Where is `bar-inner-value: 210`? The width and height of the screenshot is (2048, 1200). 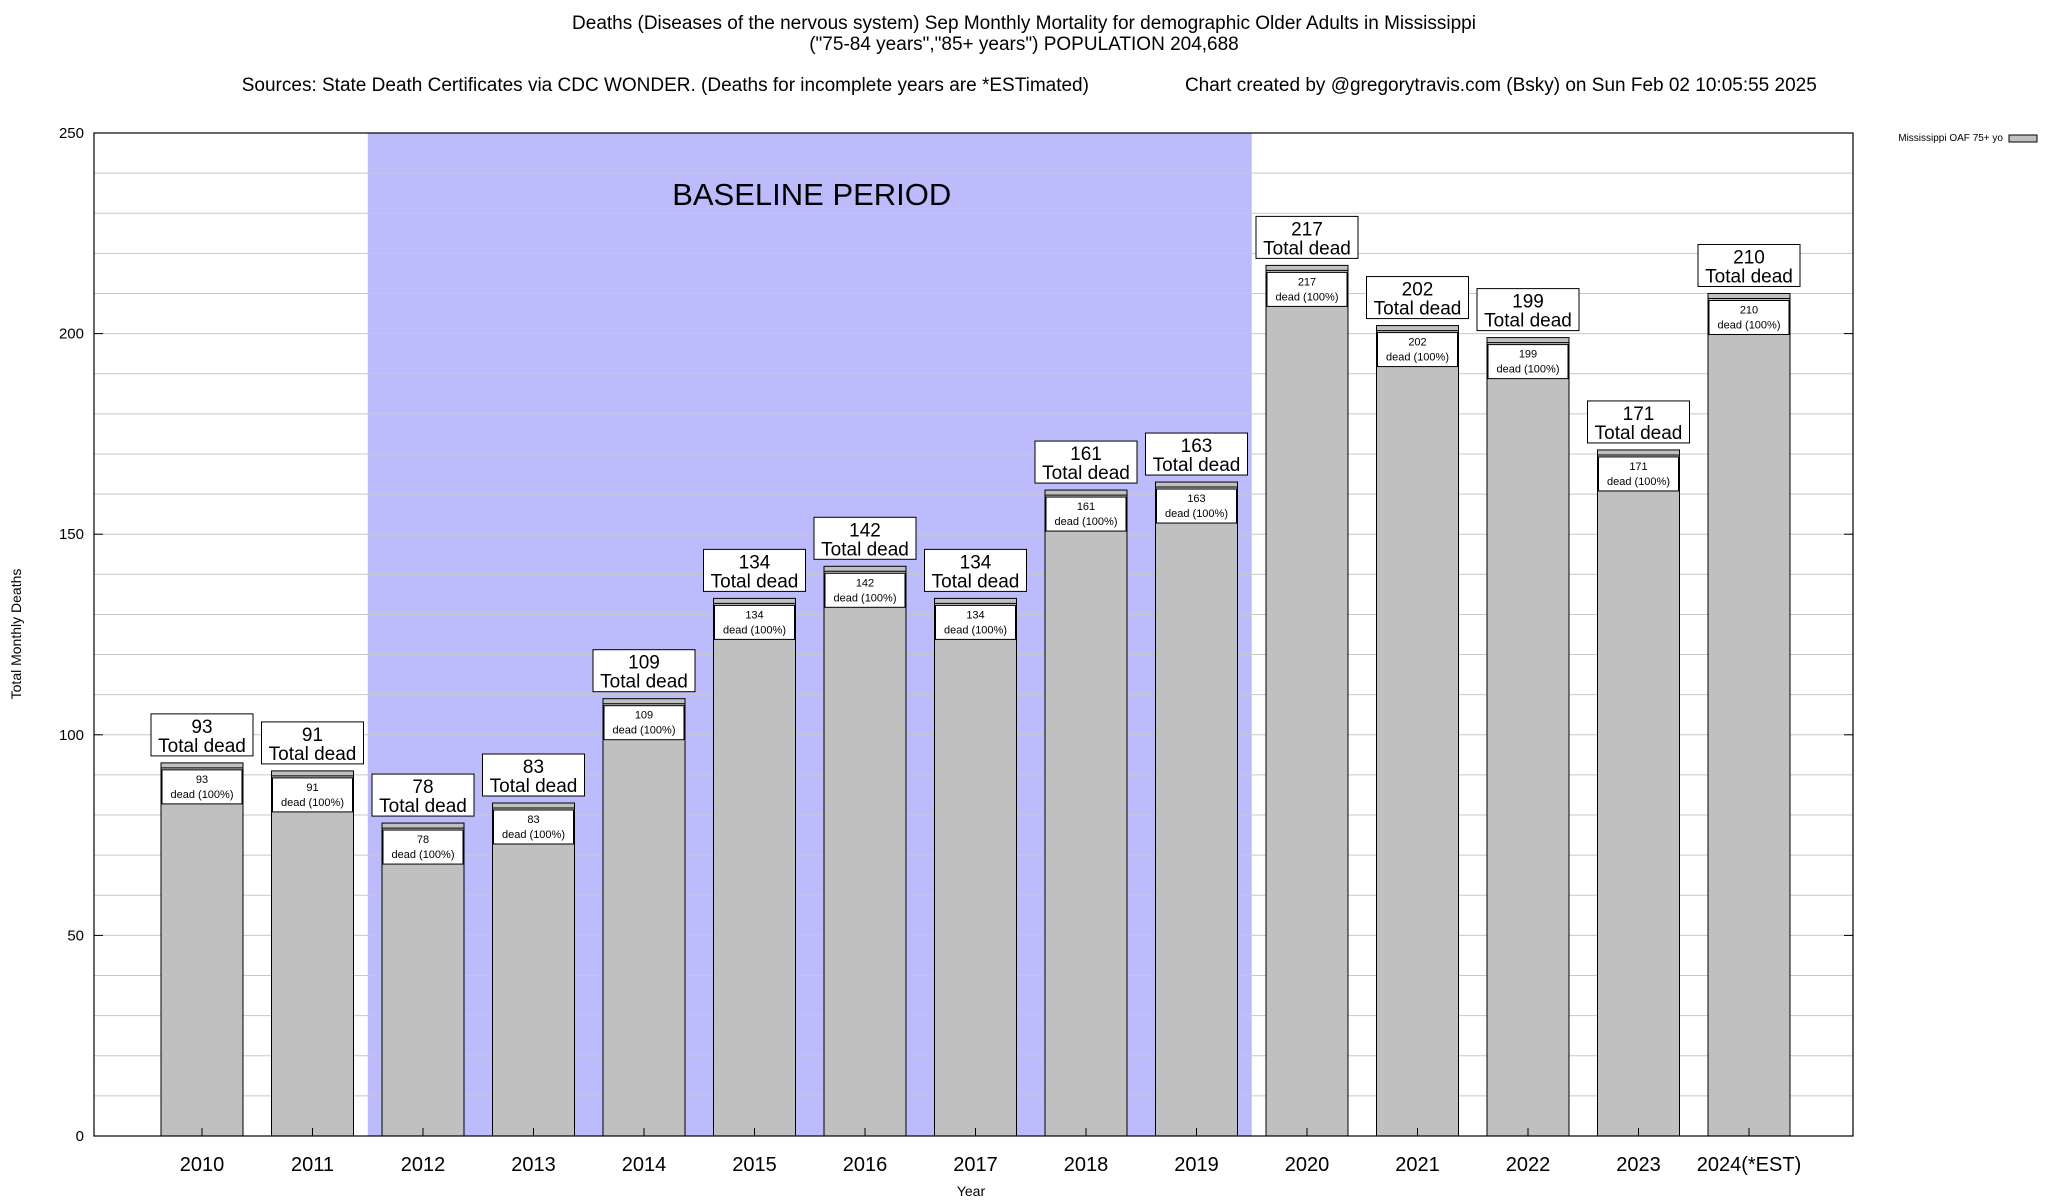
bar-inner-value: 210 is located at coordinates (1749, 310).